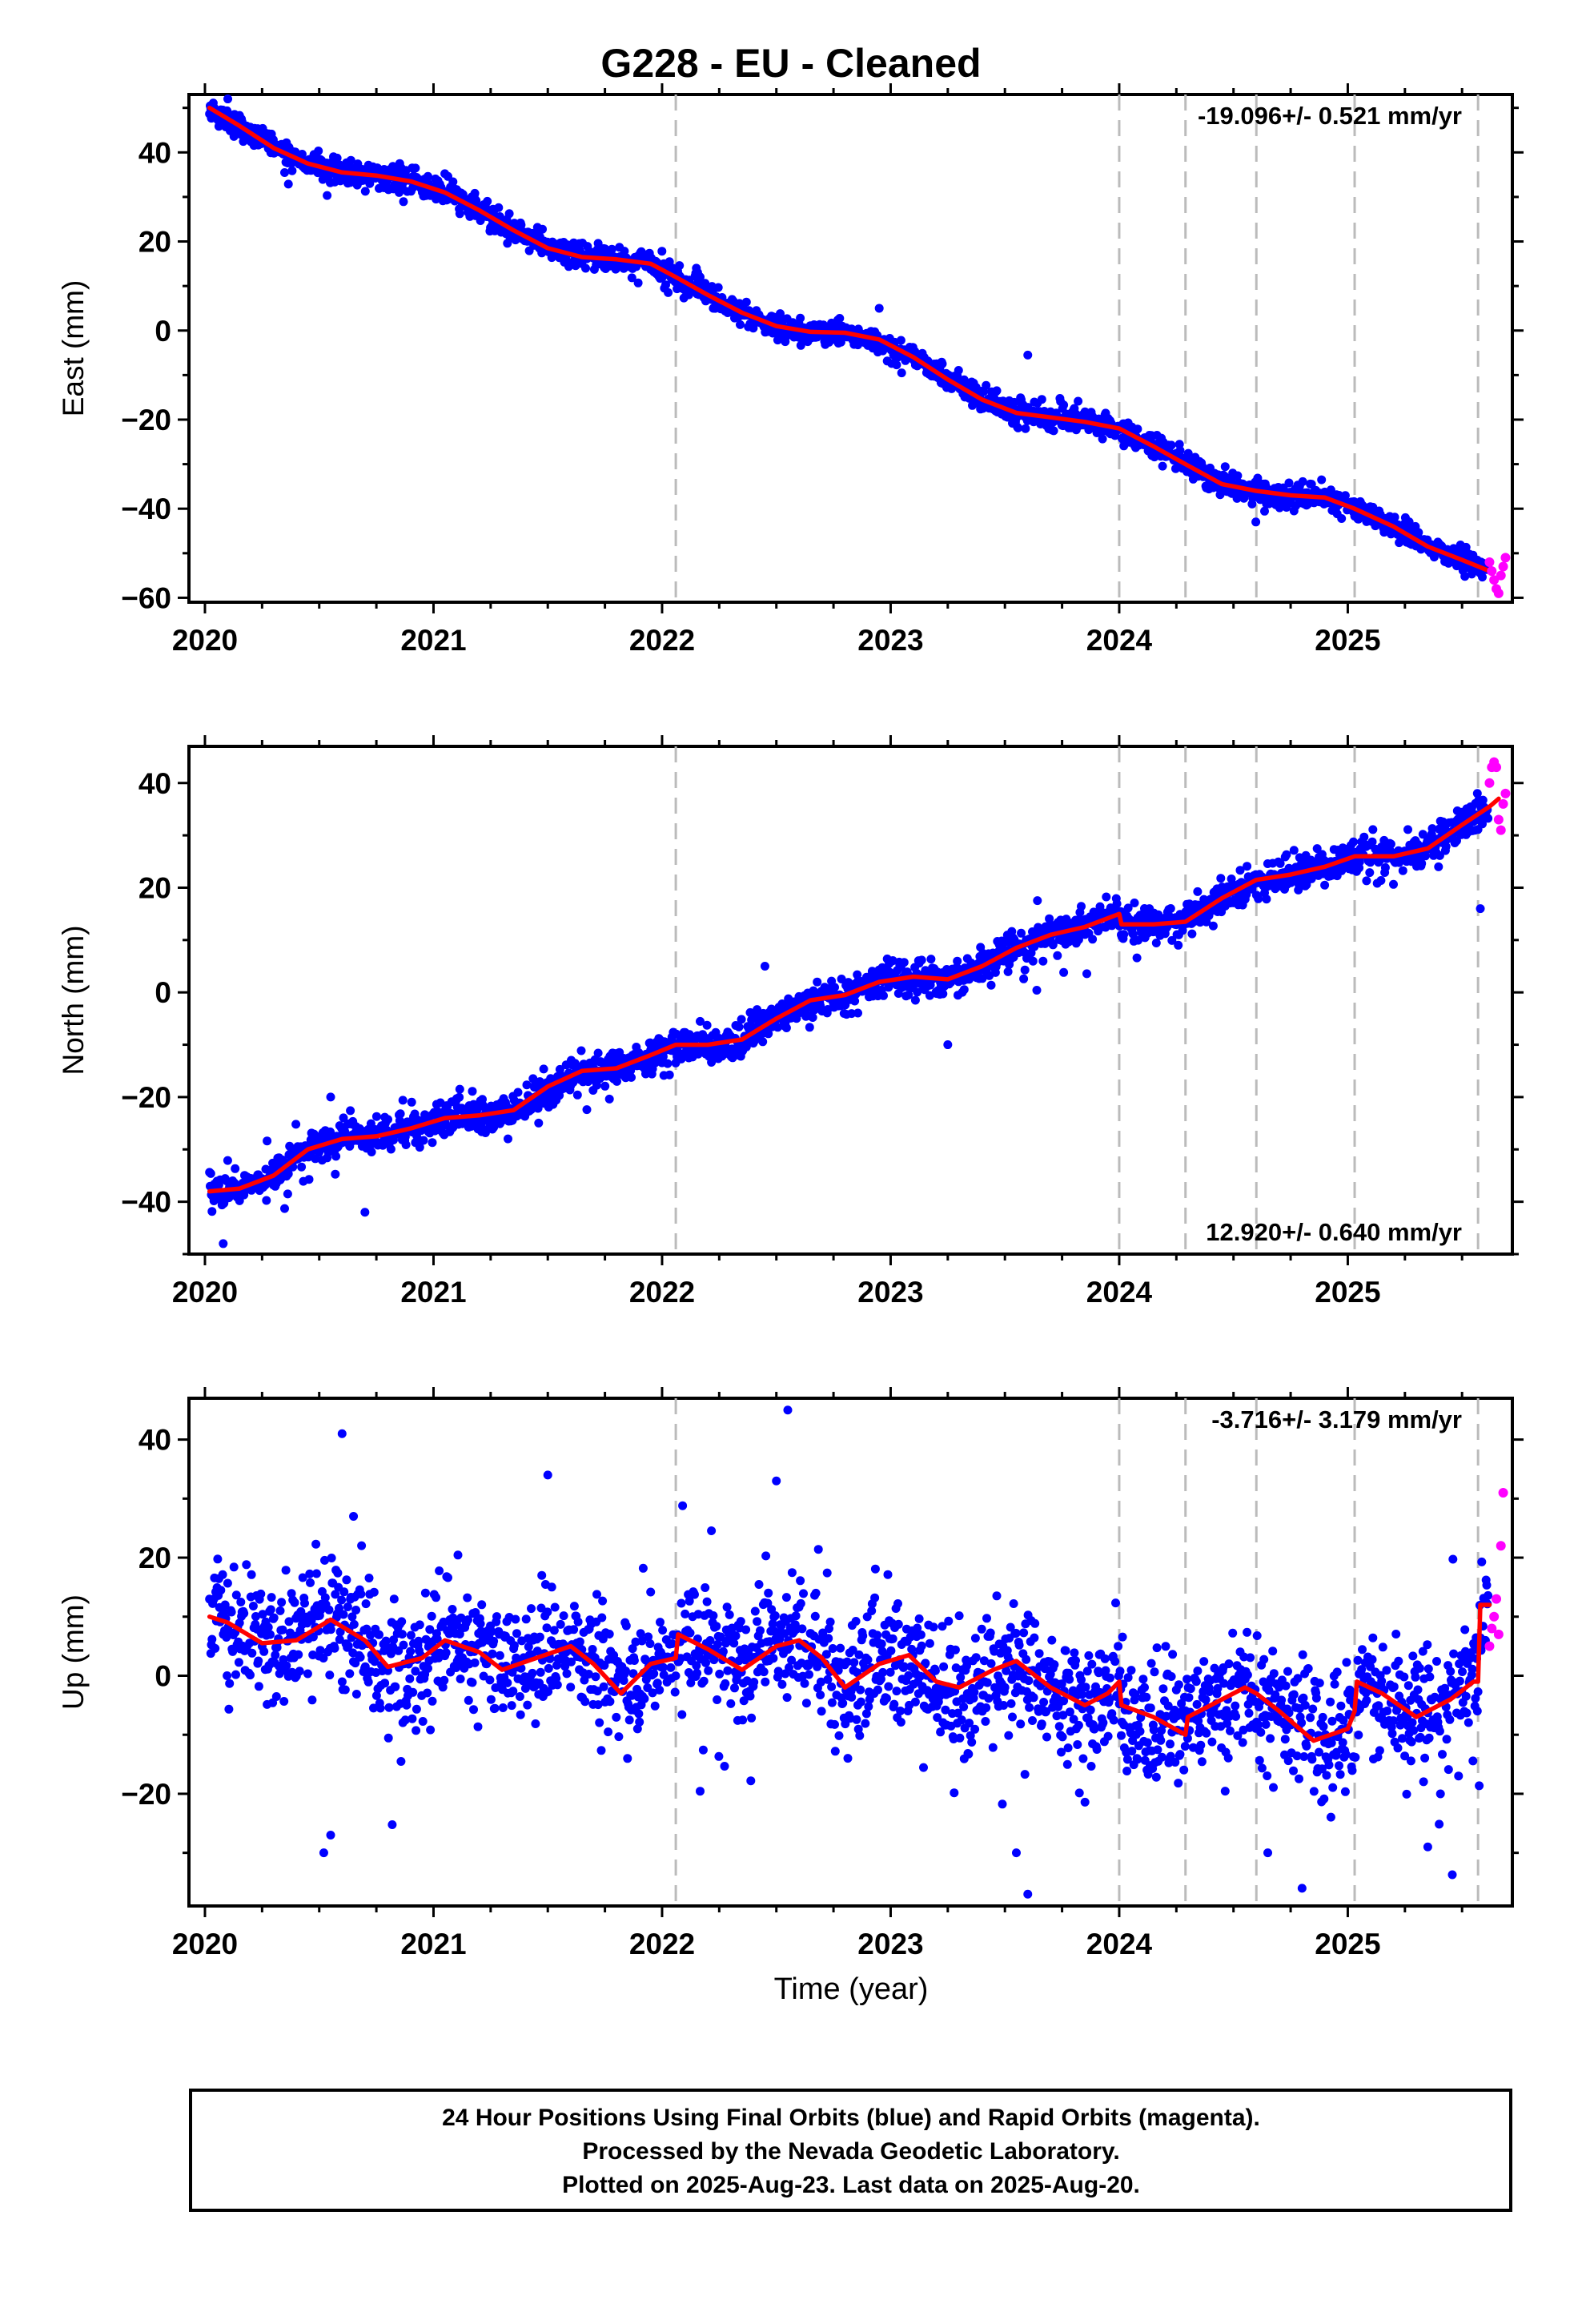 The width and height of the screenshot is (1582, 2324). What do you see at coordinates (205, 1944) in the screenshot?
I see `up-x-tick-label: 2020` at bounding box center [205, 1944].